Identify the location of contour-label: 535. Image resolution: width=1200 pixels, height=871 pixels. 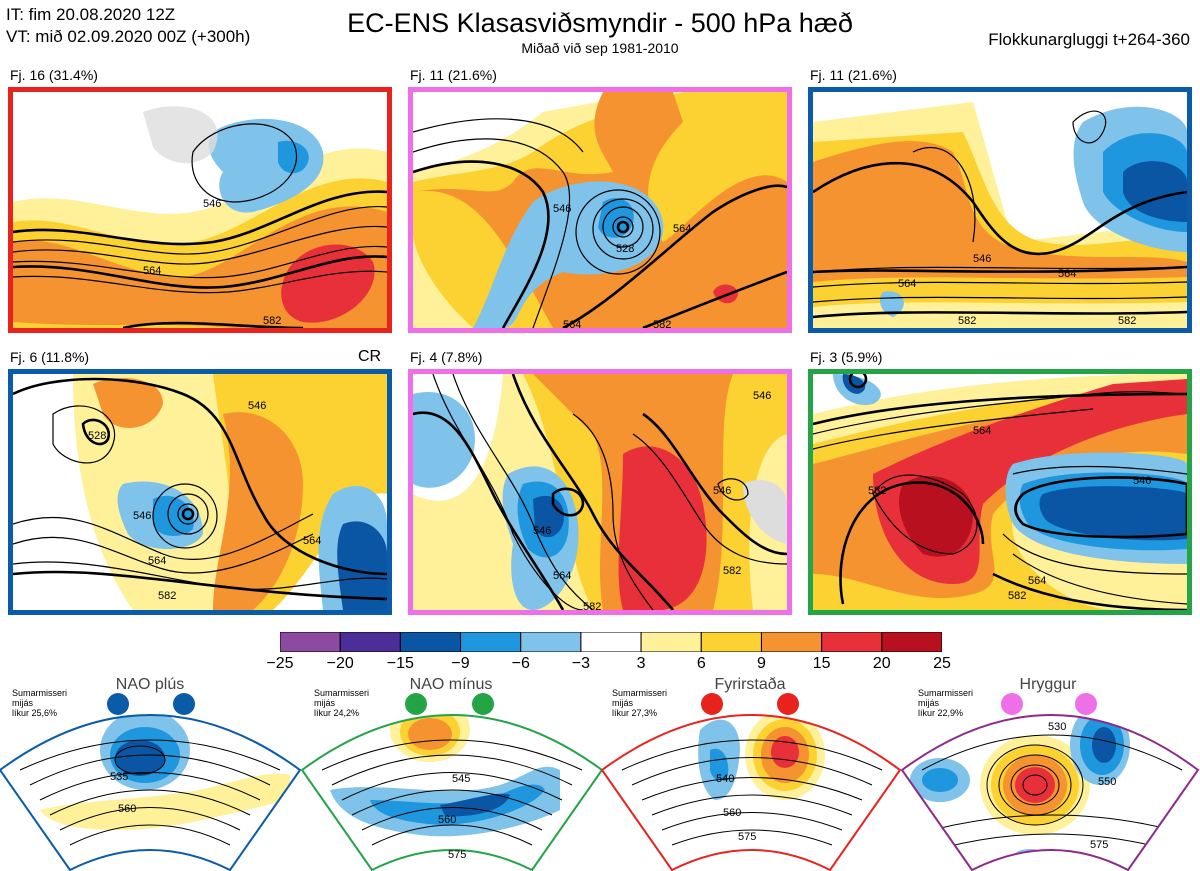
(119, 777).